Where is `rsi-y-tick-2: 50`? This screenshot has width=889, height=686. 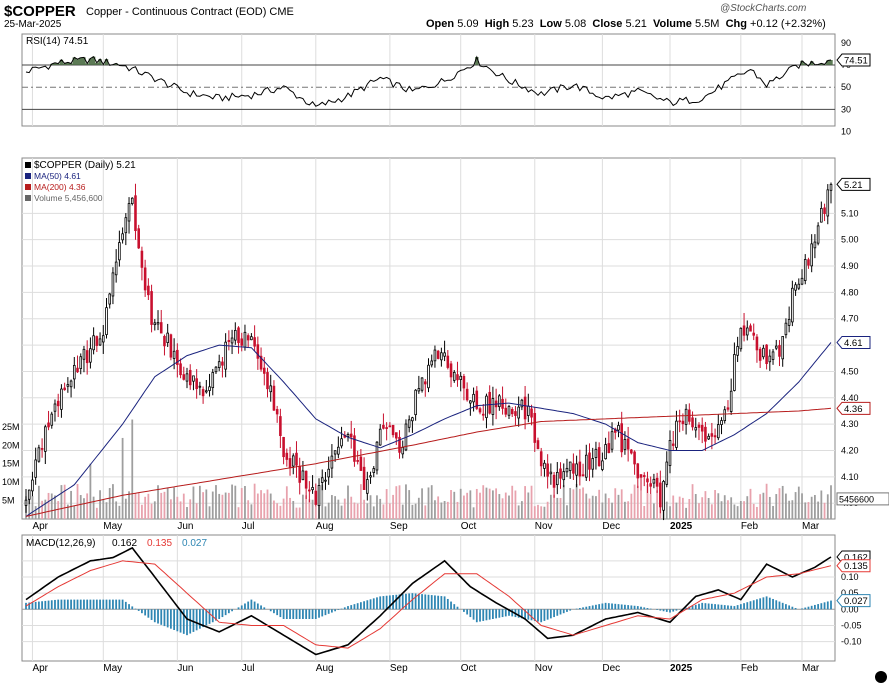 rsi-y-tick-2: 50 is located at coordinates (846, 87).